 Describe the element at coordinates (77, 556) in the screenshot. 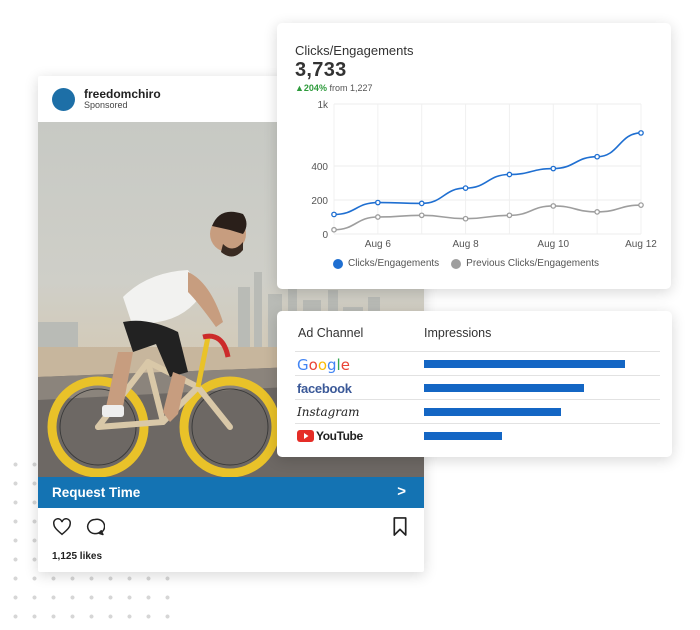

I see `likes-count: 1,125 likes` at that location.